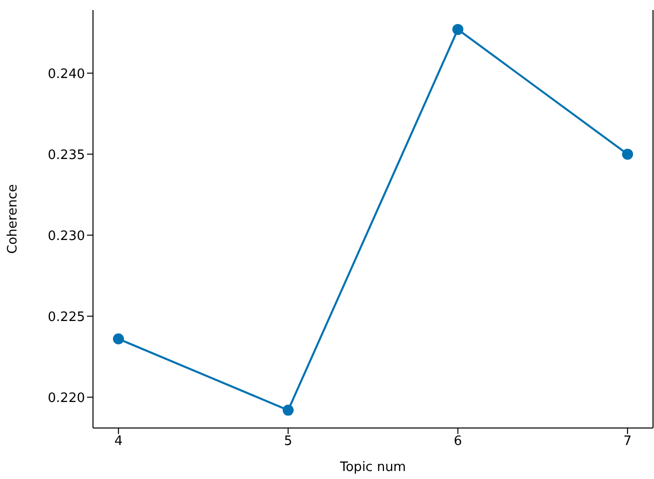 The image size is (654, 479). I want to click on y-tick-label: 0.235, so click(66, 155).